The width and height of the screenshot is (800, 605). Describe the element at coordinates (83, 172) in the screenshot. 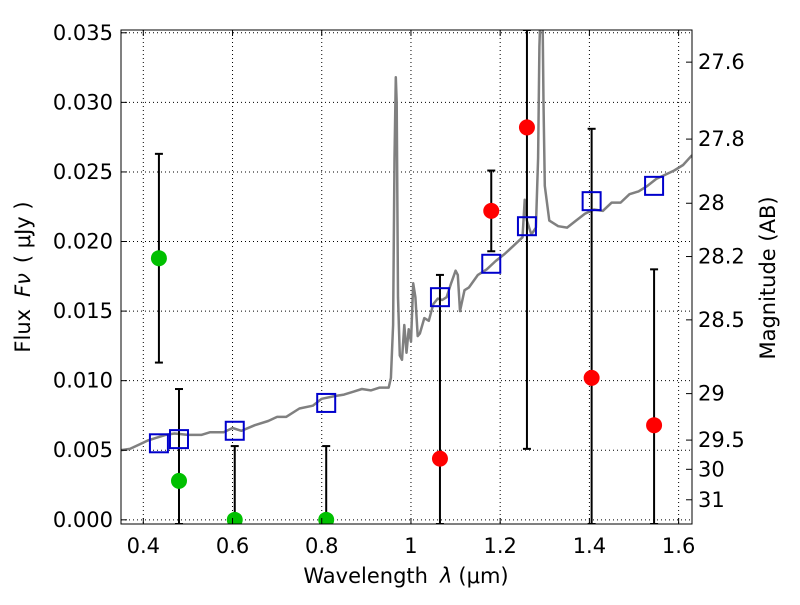

I see `y-tick-label: 0.025` at that location.